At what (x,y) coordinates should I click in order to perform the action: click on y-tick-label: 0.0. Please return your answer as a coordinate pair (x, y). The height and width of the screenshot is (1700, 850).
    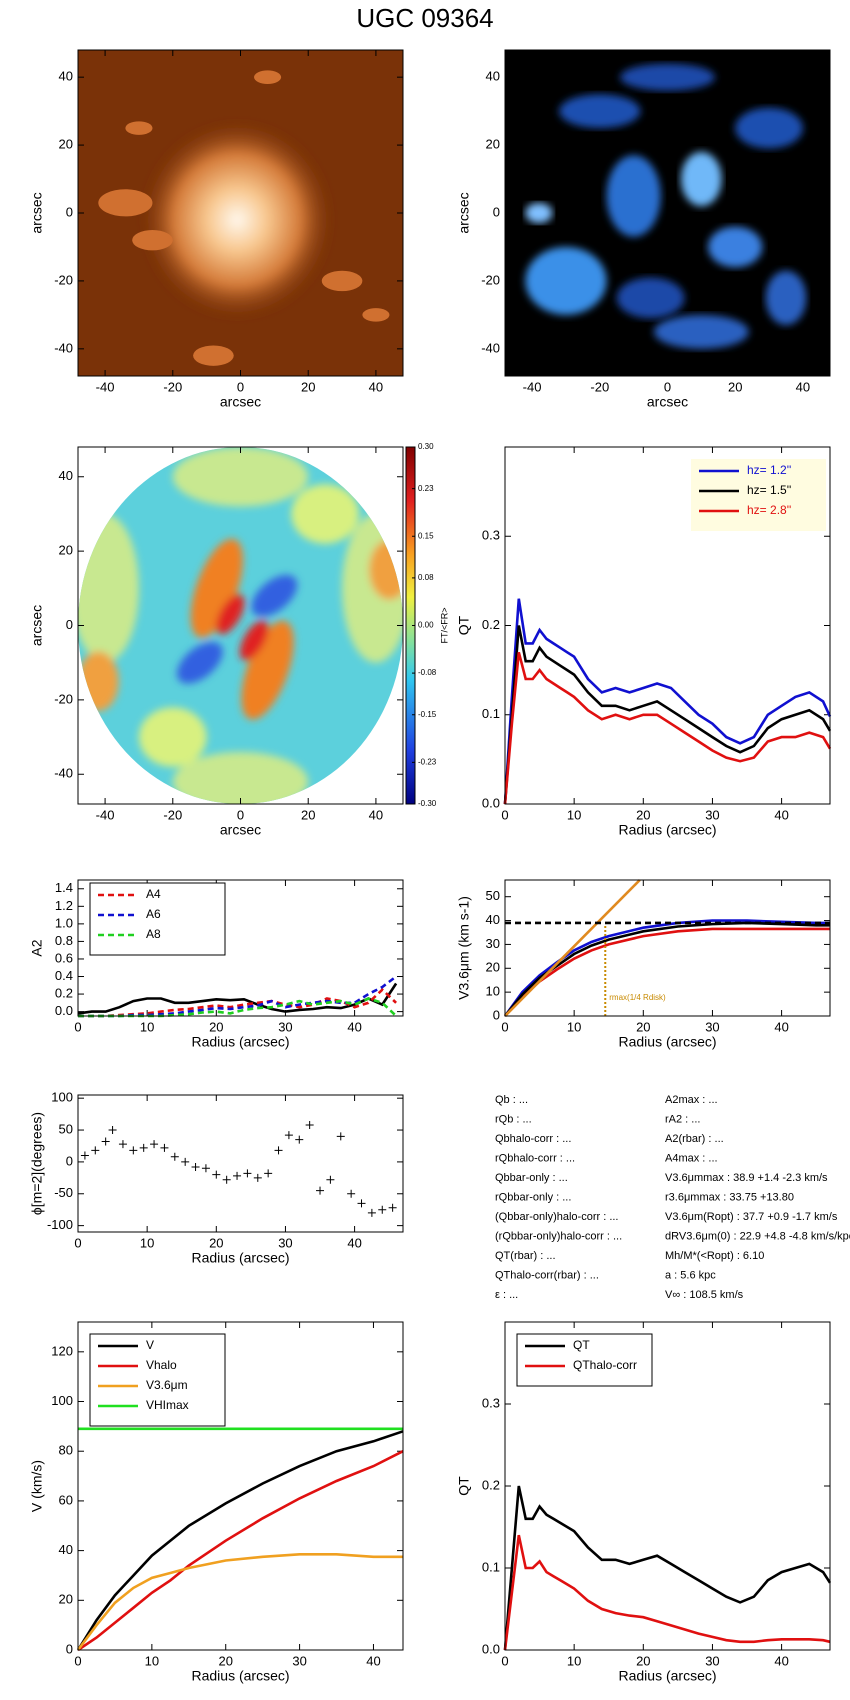
    Looking at the image, I should click on (64, 1010).